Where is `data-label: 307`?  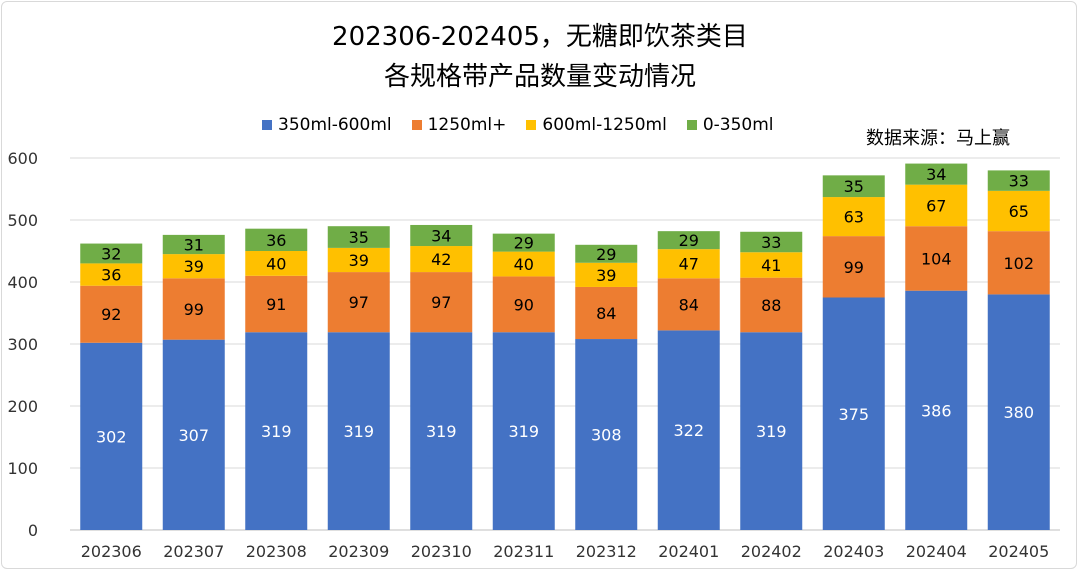 data-label: 307 is located at coordinates (193, 435).